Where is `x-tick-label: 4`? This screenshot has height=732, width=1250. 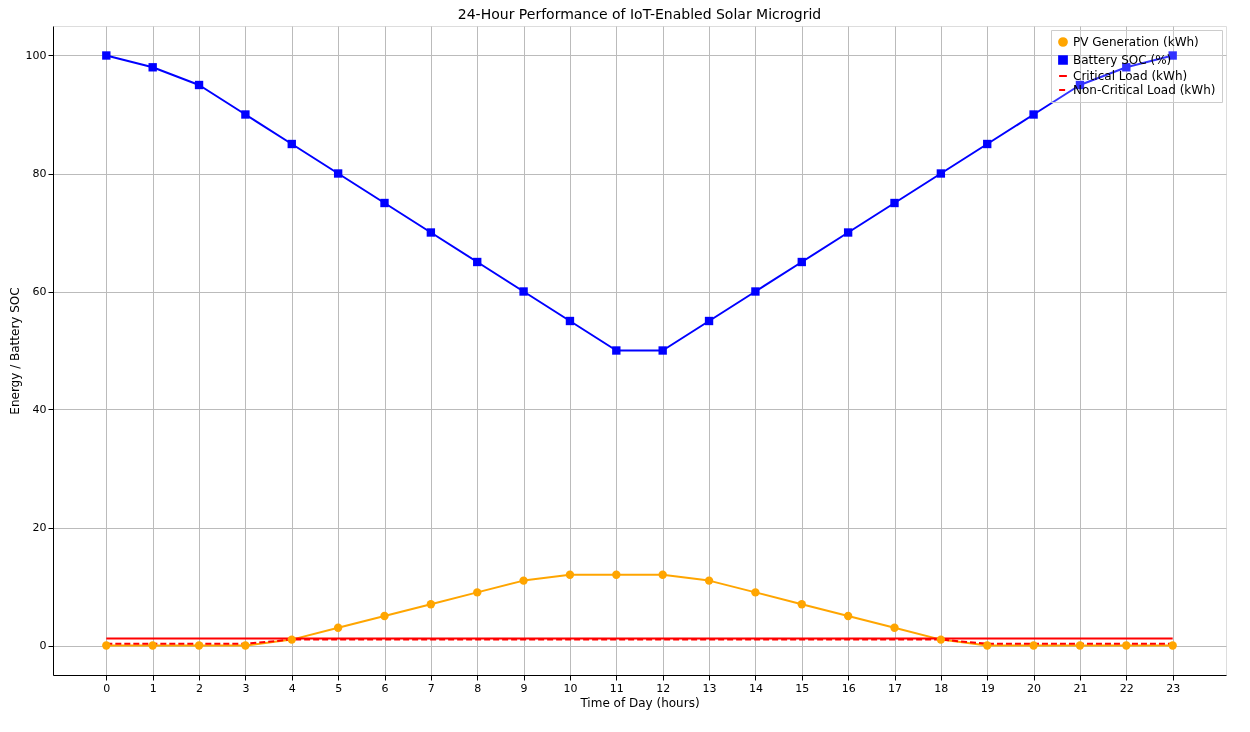
x-tick-label: 4 is located at coordinates (292, 688).